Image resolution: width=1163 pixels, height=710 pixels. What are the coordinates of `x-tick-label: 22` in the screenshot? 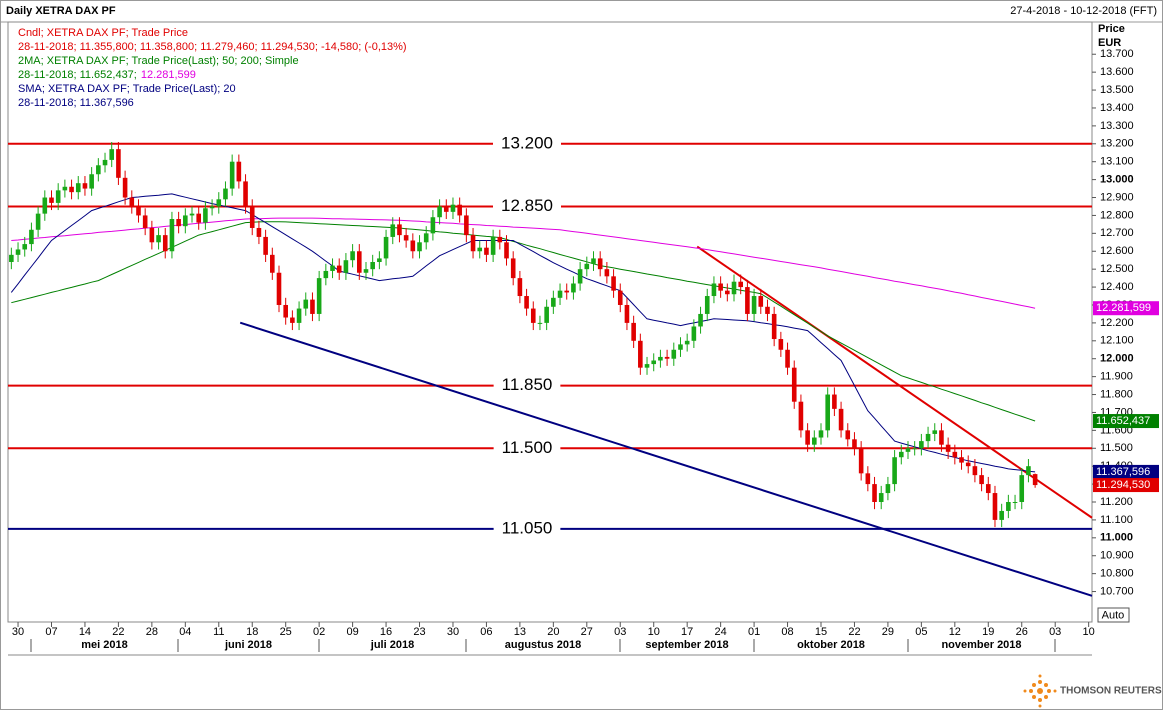 It's located at (118, 632).